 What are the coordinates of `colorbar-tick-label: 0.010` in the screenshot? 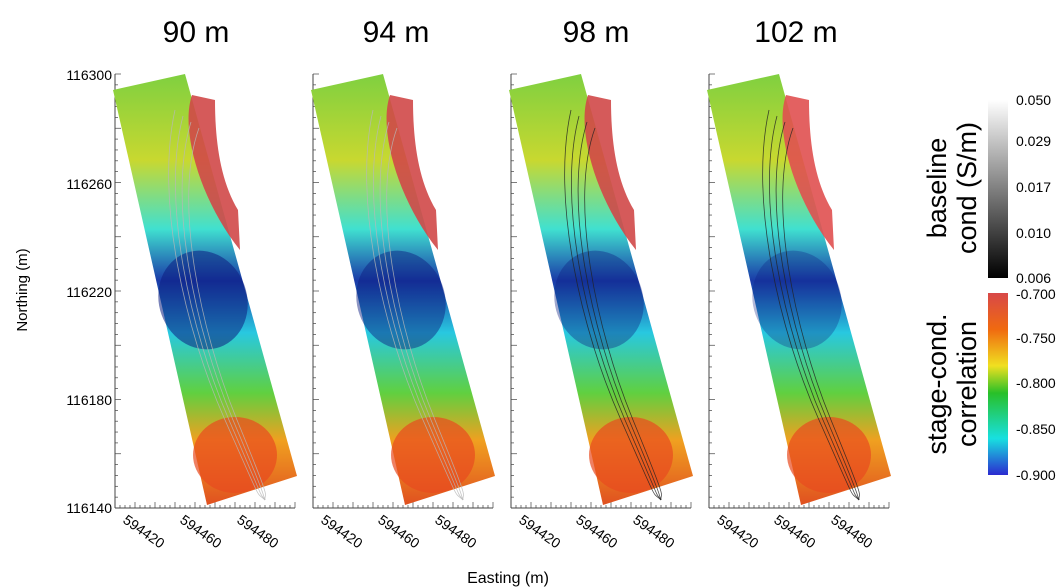 It's located at (1033, 233).